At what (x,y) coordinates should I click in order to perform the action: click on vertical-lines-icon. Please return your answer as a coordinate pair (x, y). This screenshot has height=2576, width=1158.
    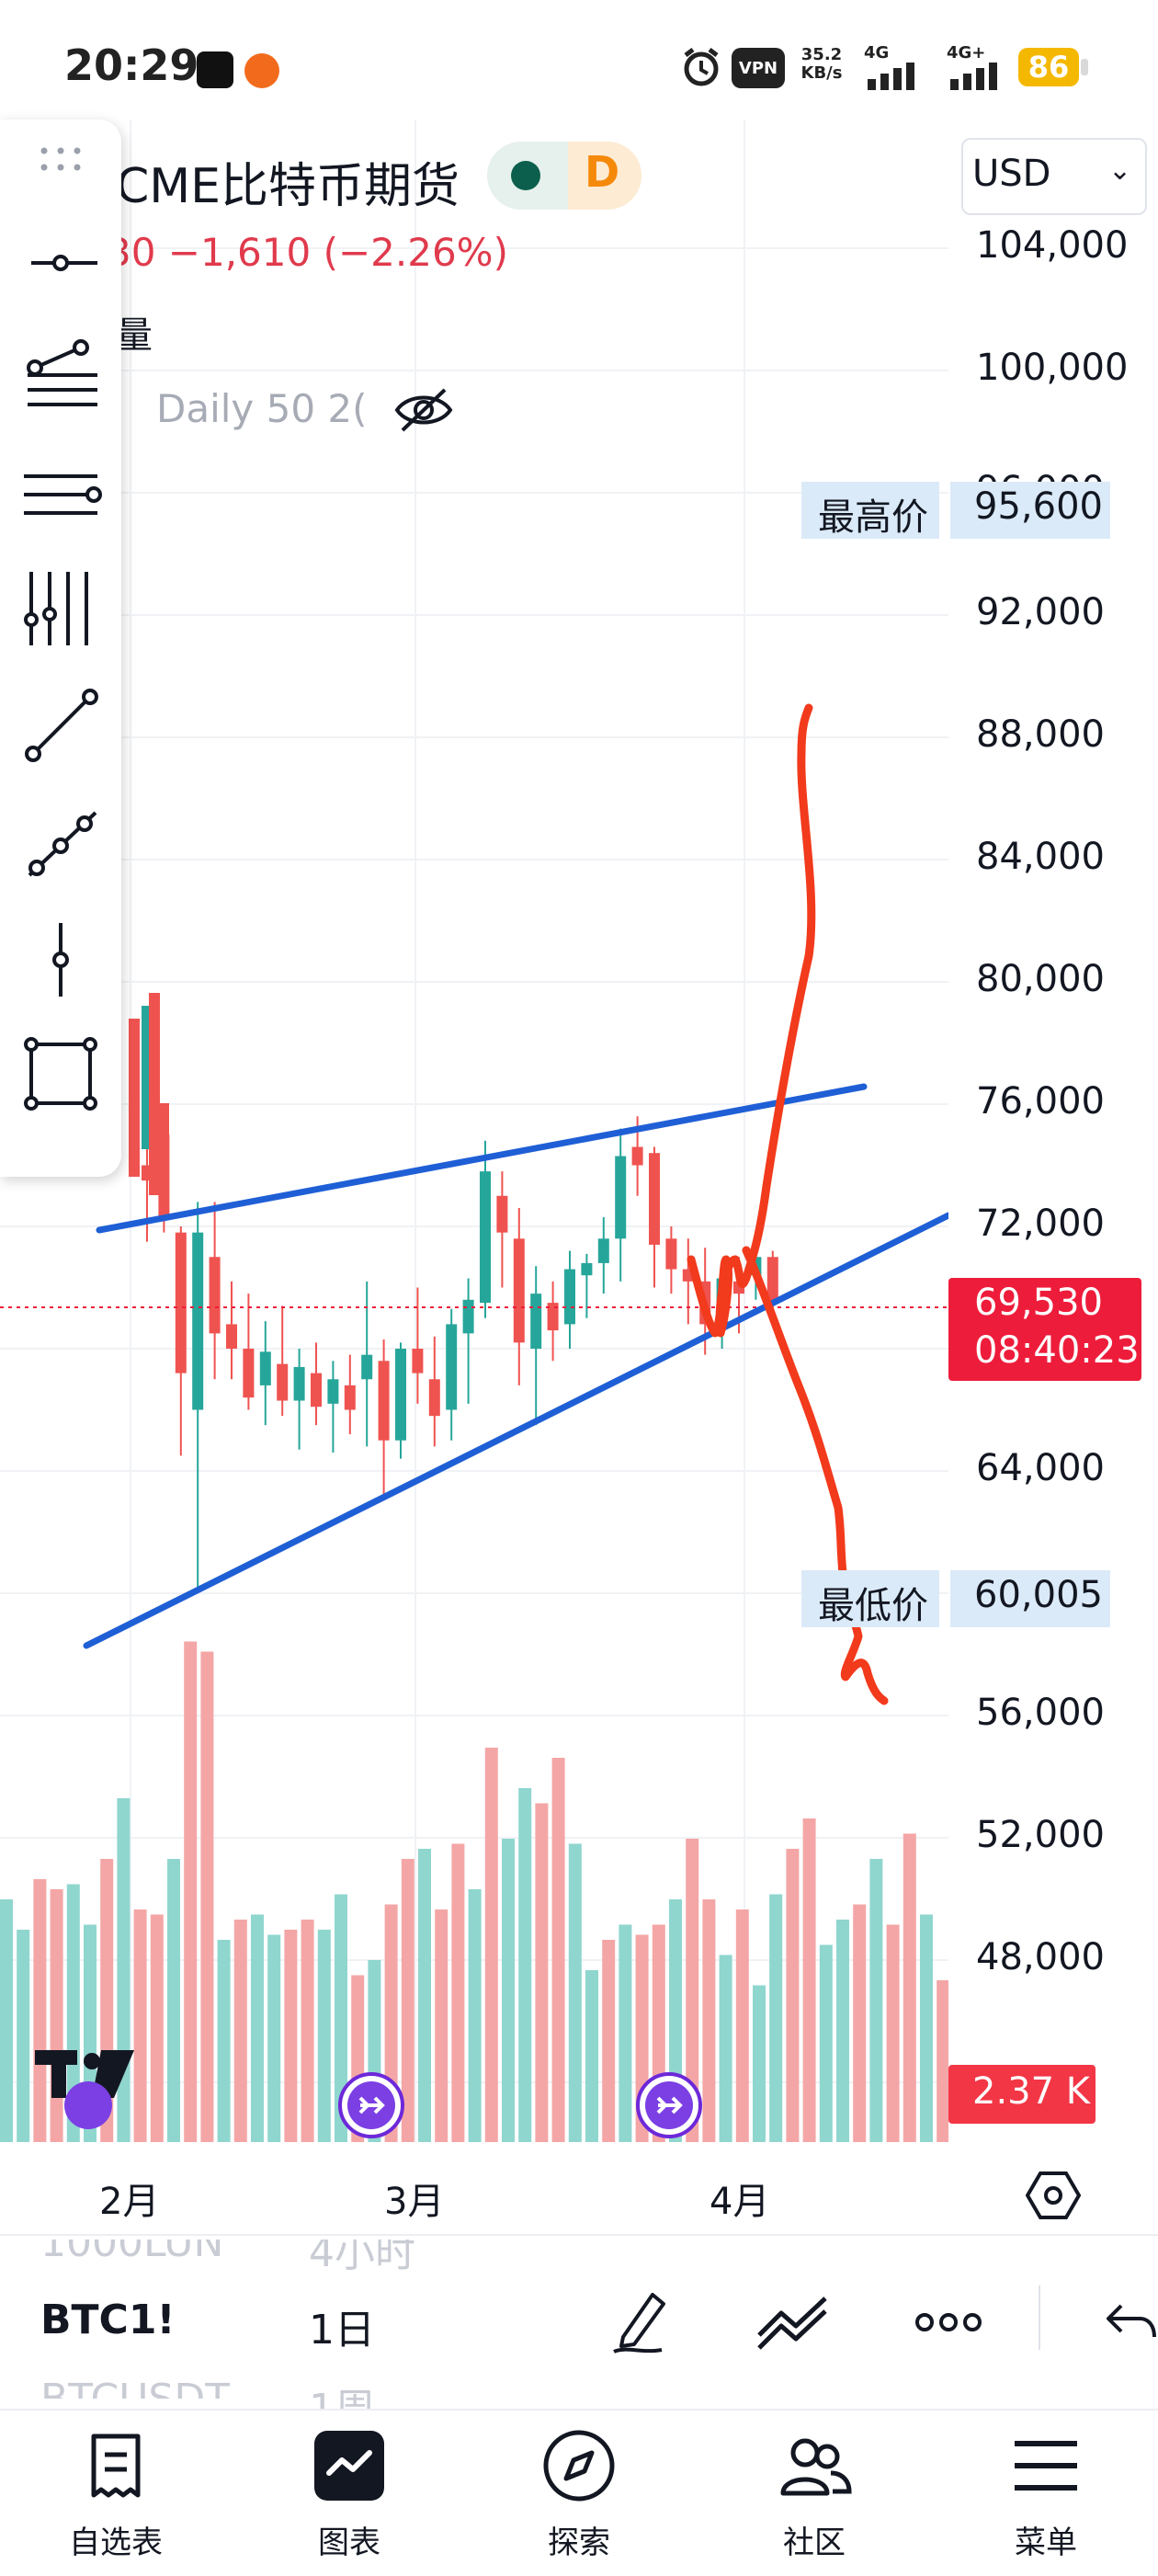
    Looking at the image, I should click on (61, 608).